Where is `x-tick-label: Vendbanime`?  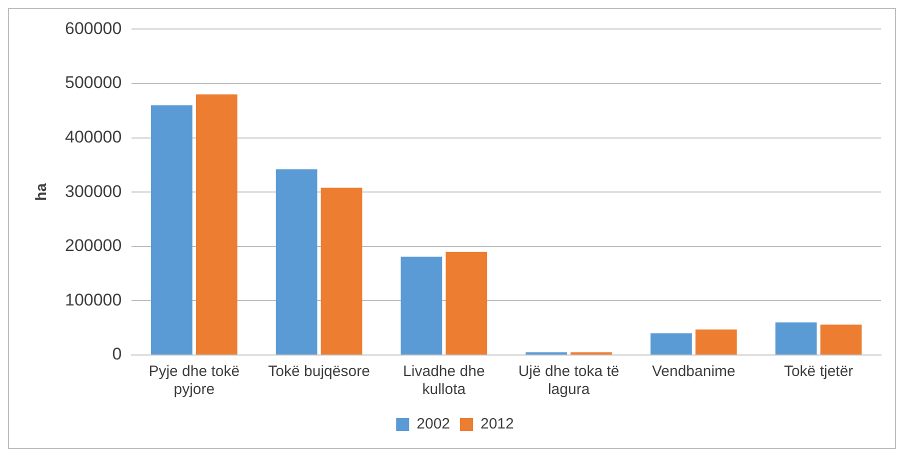 x-tick-label: Vendbanime is located at coordinates (694, 371).